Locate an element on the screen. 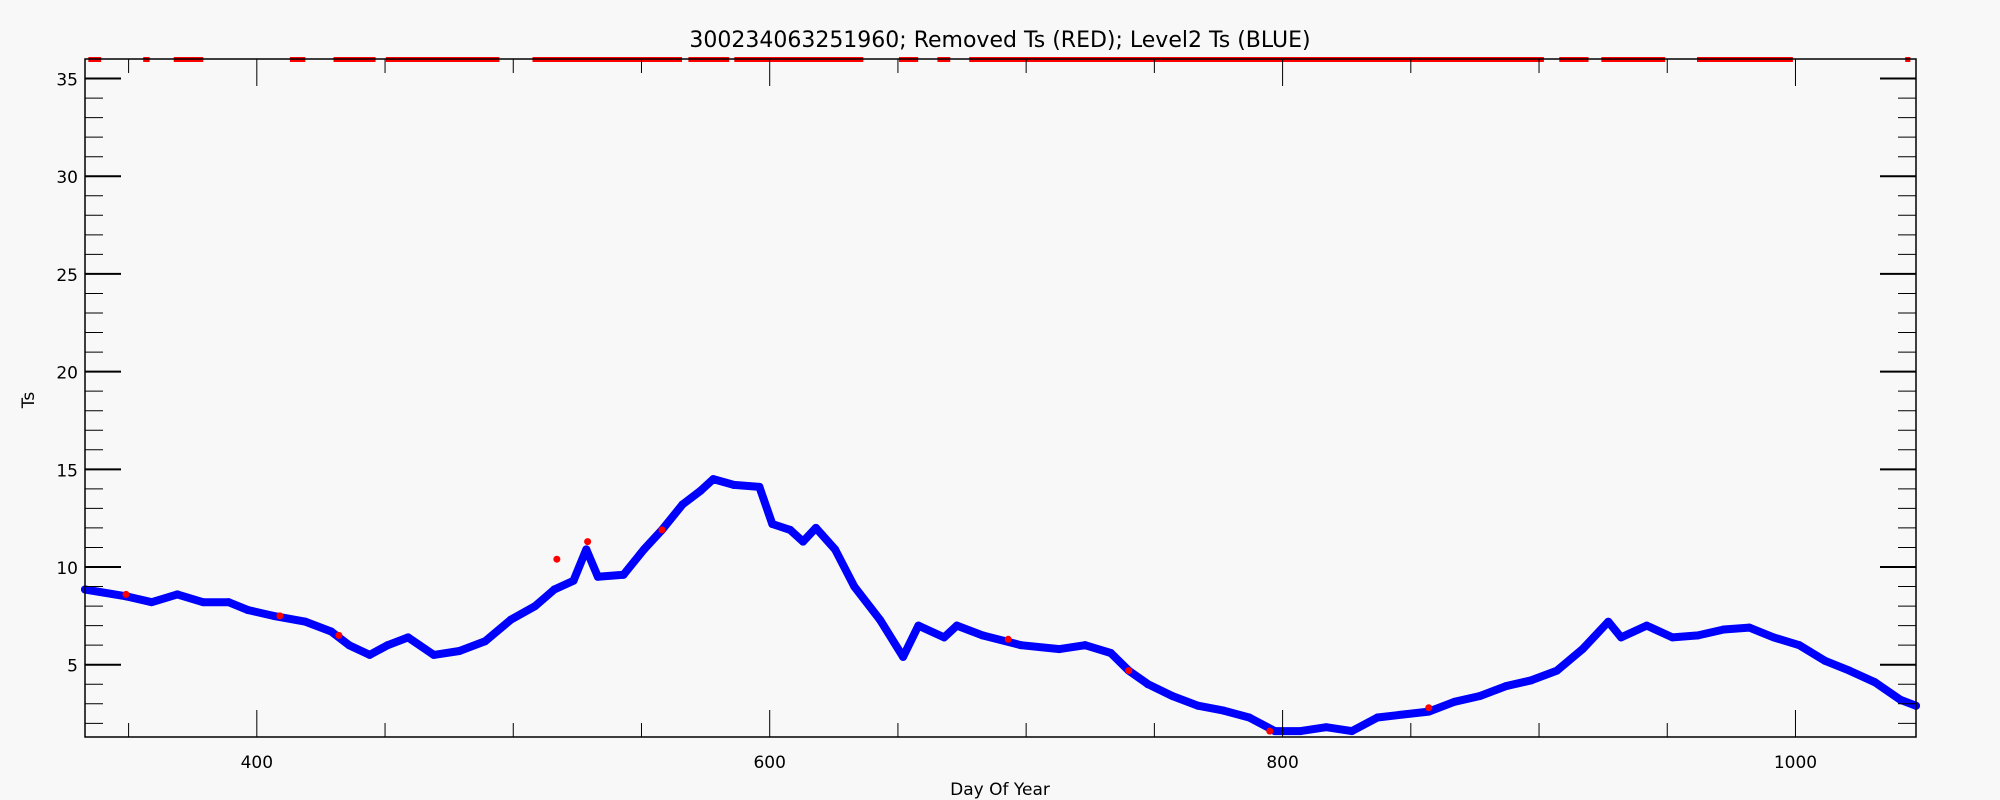  y-tick-label: 35 is located at coordinates (67, 81).